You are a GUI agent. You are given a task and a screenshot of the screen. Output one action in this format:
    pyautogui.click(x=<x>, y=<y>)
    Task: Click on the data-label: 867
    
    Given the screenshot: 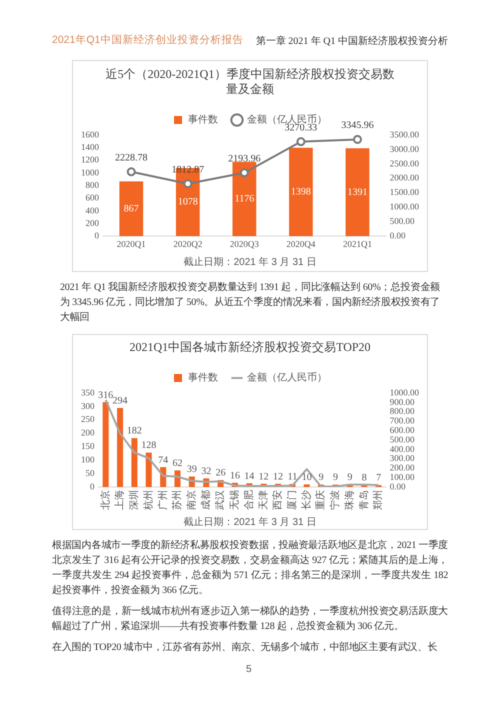 What is the action you would take?
    pyautogui.click(x=131, y=208)
    